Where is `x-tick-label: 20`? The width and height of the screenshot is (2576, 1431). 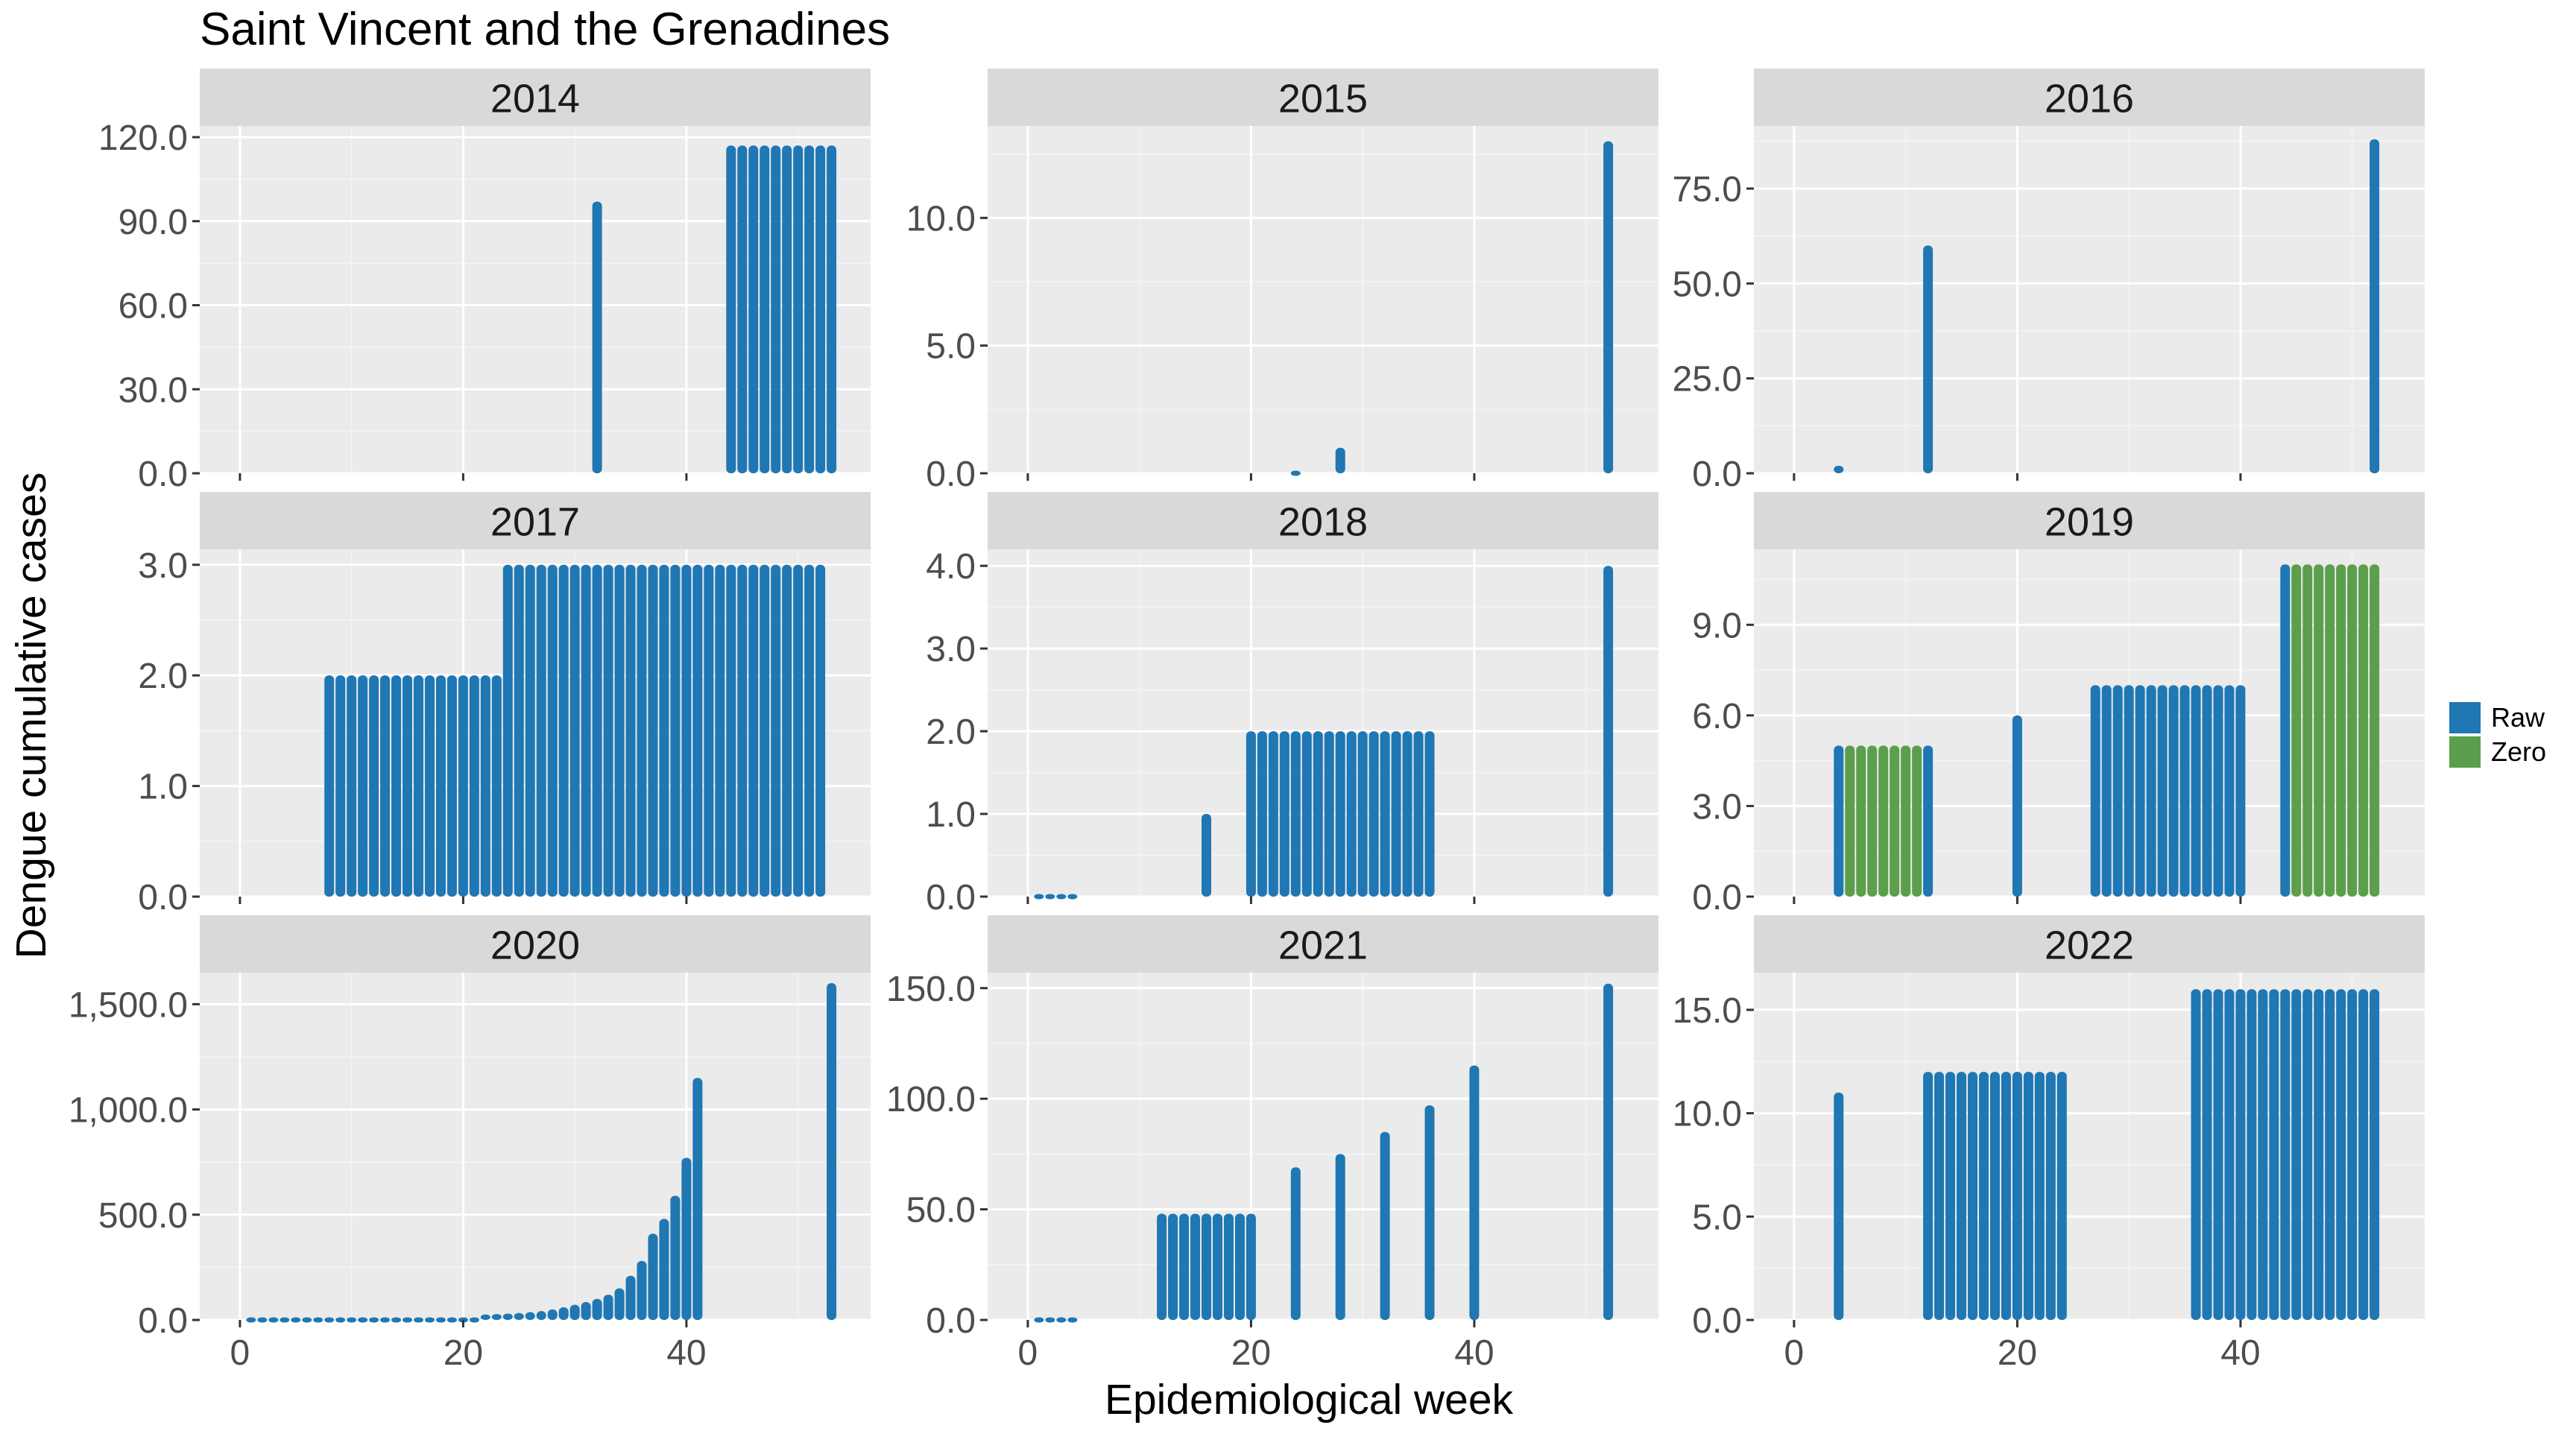 x-tick-label: 20 is located at coordinates (463, 1353).